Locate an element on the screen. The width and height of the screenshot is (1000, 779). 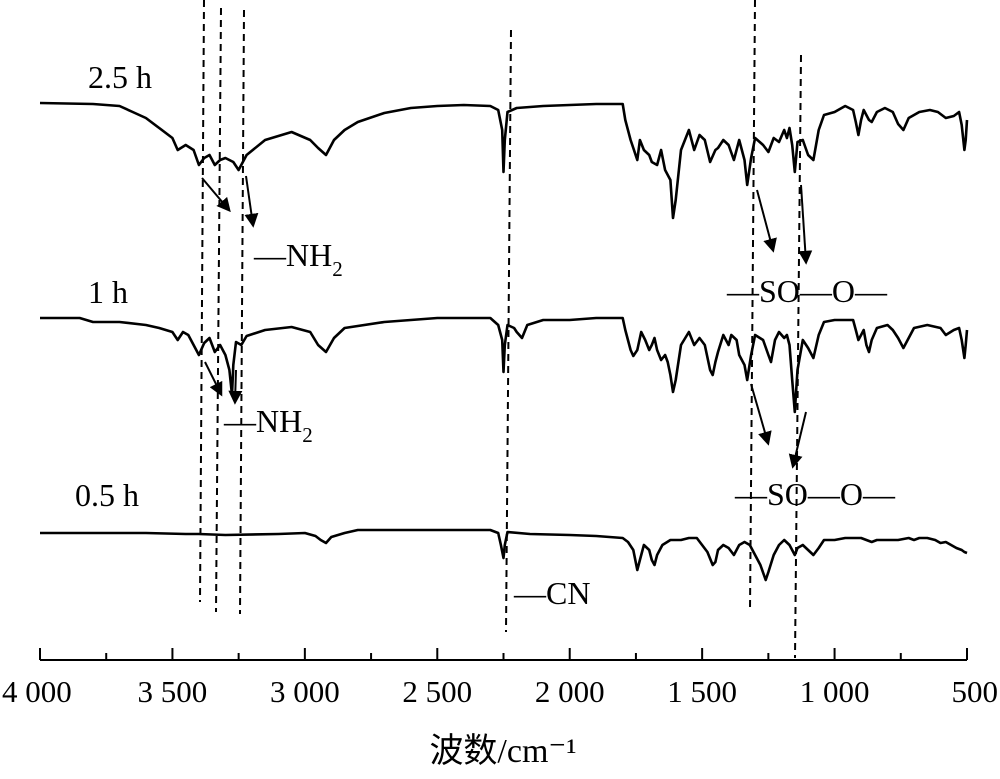
x-tick-label: 4 000 is located at coordinates (37, 691).